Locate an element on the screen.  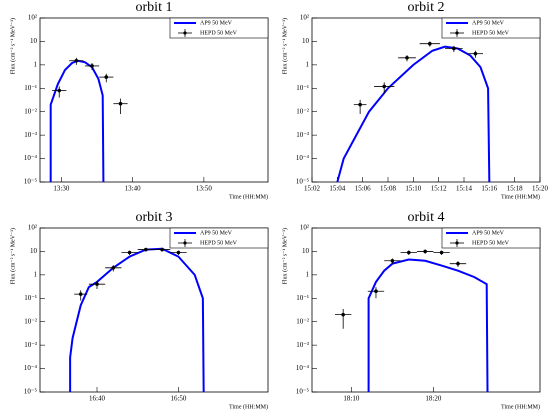
x-tick-label: 15:12 is located at coordinates (439, 189).